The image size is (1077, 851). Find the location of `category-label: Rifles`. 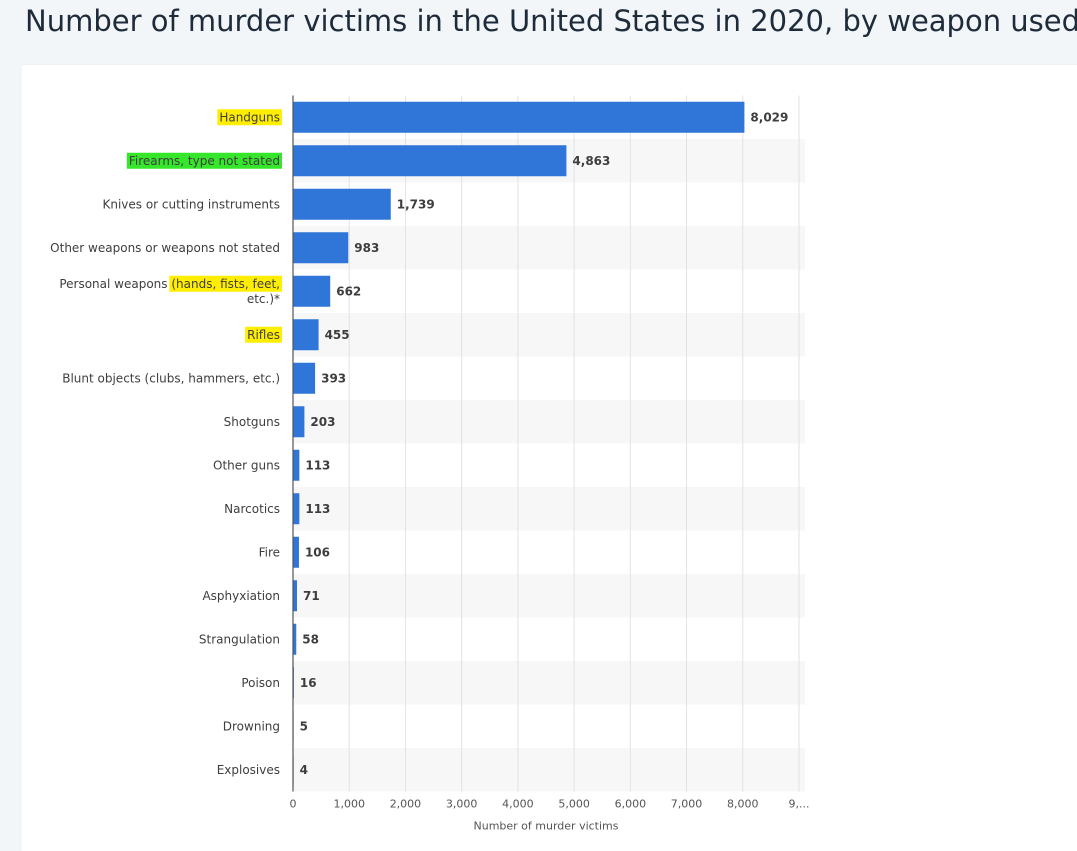

category-label: Rifles is located at coordinates (263, 335).